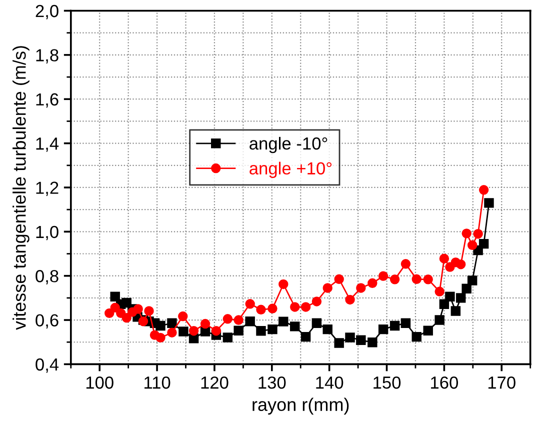 The width and height of the screenshot is (533, 430). I want to click on y-tick-label: 1,6, so click(47, 100).